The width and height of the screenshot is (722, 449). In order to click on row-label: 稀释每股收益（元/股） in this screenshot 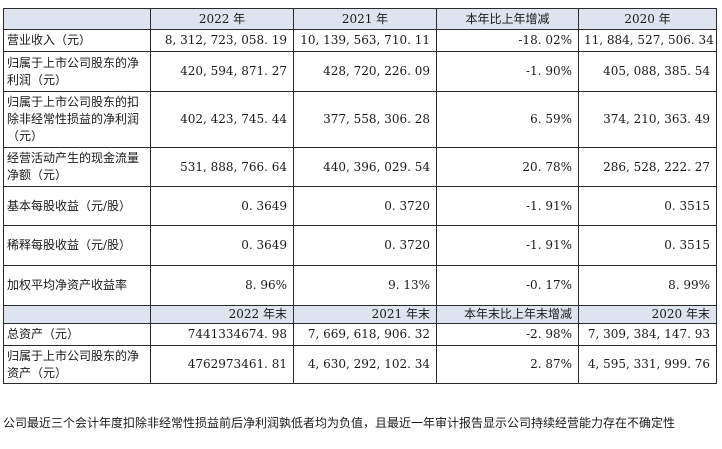, I will do `click(77, 245)`.